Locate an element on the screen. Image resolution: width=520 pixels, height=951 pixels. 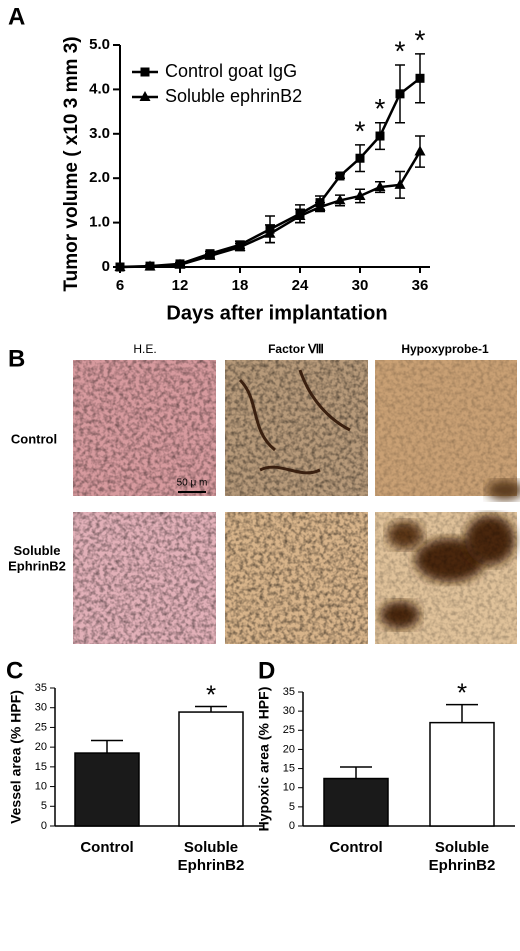
series-line is located at coordinates (270, 209).